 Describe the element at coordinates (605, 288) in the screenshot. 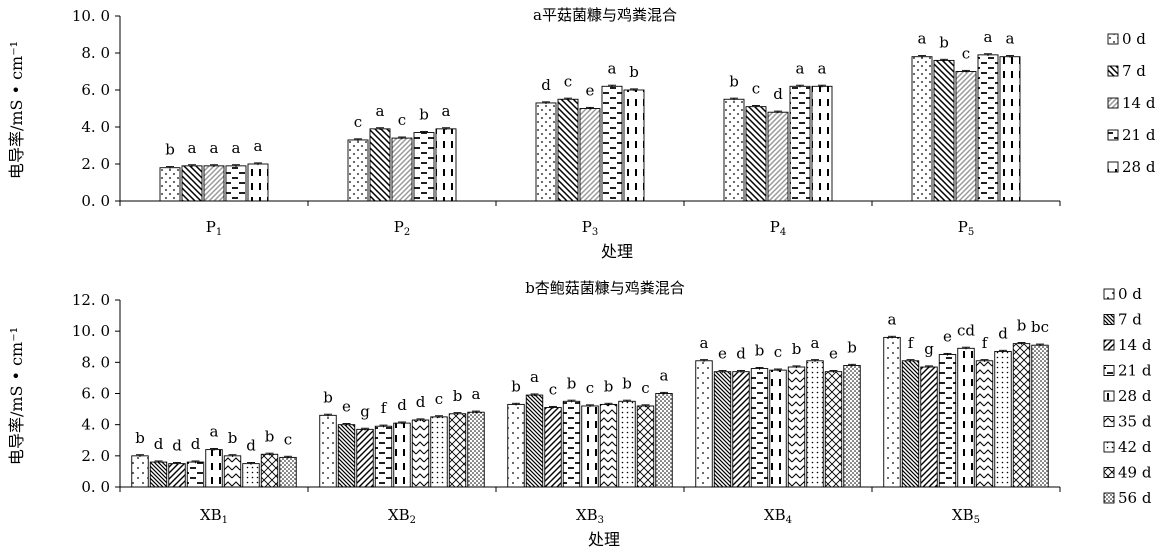

I see `chart-title: b杏鲍菇菌糠与鸡粪混合` at that location.